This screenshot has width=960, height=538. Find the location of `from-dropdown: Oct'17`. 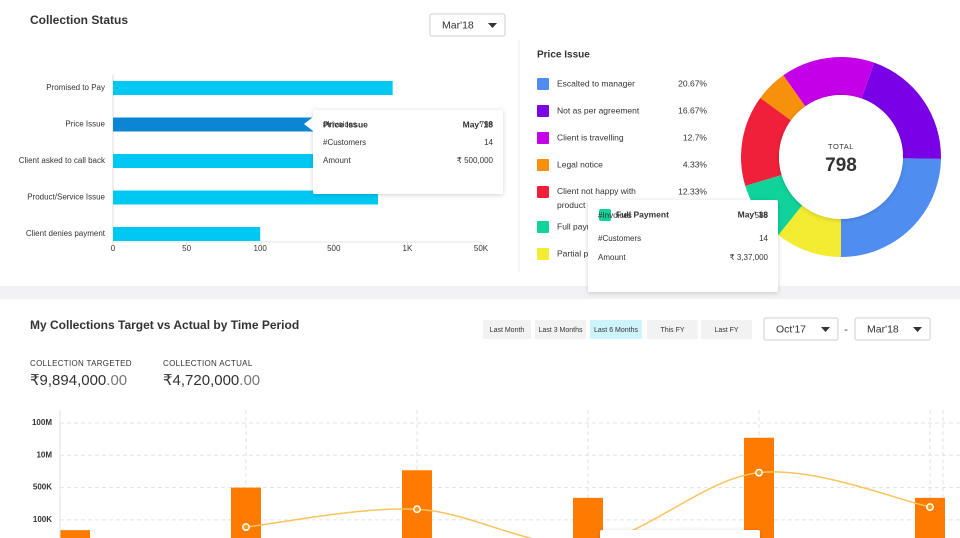

from-dropdown: Oct'17 is located at coordinates (801, 329).